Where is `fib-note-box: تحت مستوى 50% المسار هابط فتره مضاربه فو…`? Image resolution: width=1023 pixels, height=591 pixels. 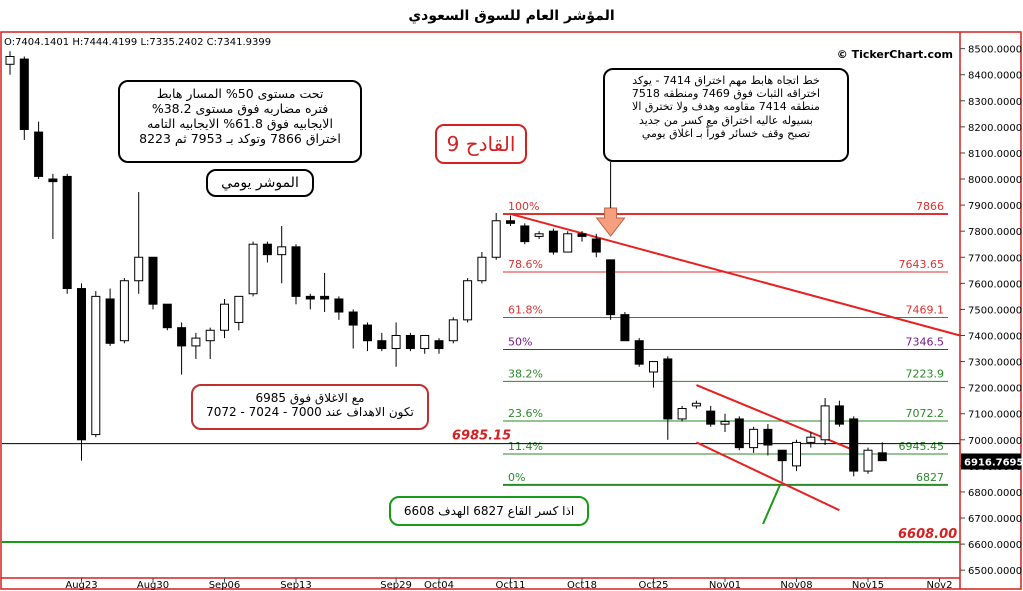
fib-note-box: تحت مستوى 50% المسار هابط فتره مضاربه فو… is located at coordinates (240, 121).